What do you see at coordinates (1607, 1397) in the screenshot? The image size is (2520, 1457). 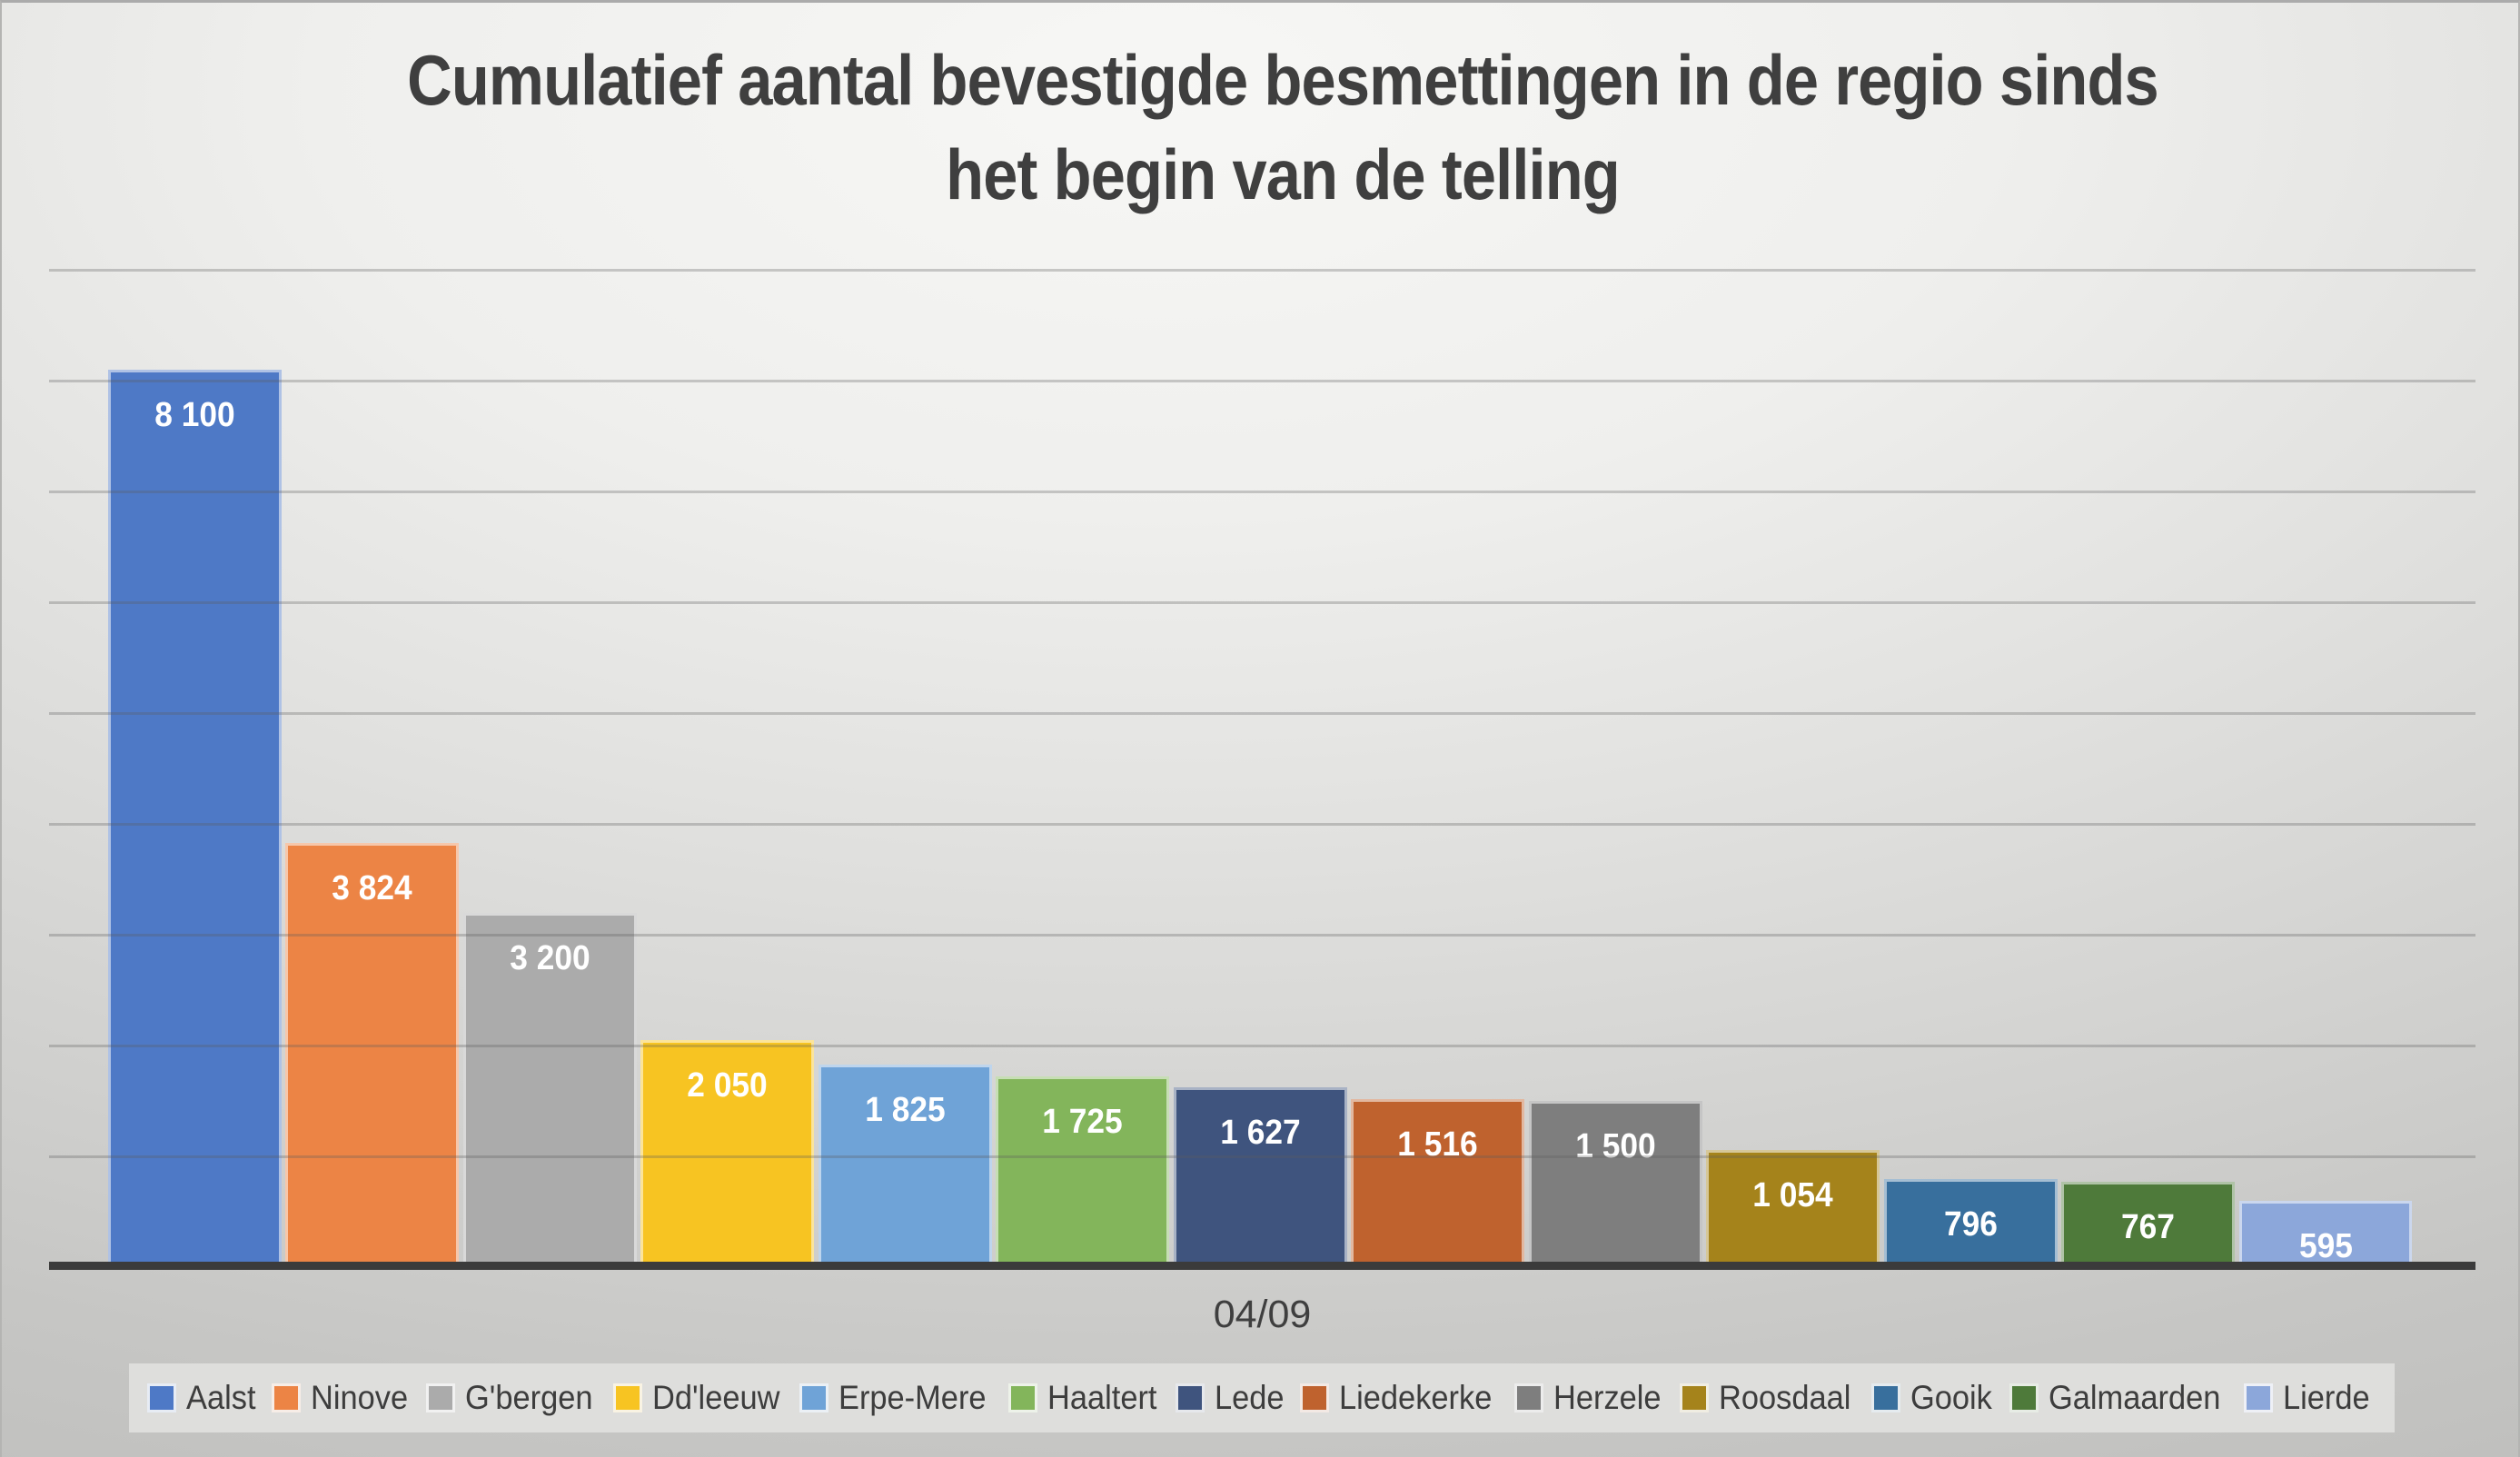 I see `legend-label-herzele: Herzele` at bounding box center [1607, 1397].